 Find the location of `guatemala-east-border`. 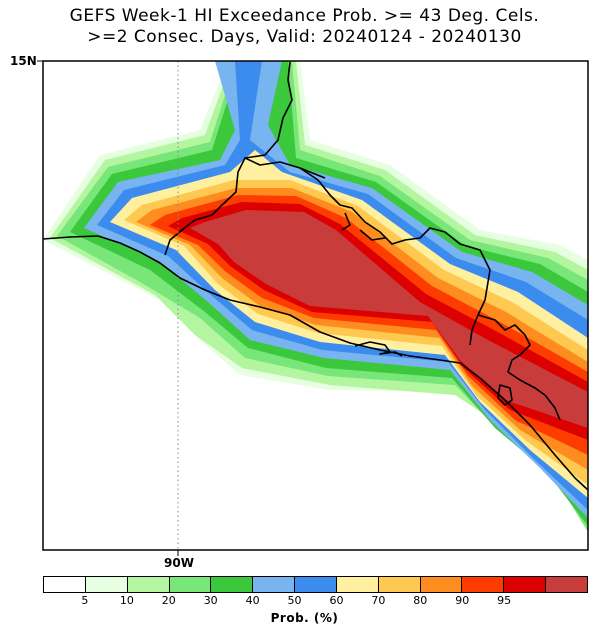

guatemala-east-border is located at coordinates (367, 251).